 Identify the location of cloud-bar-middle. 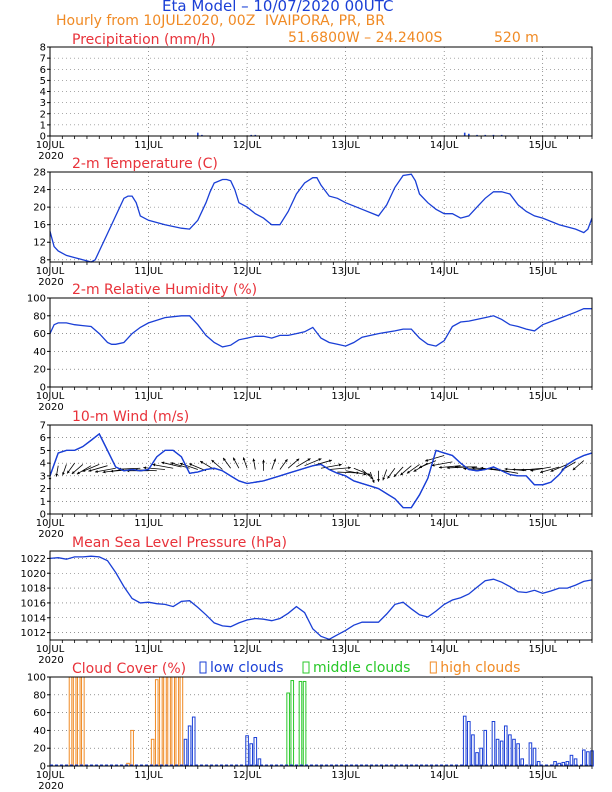
(292, 723).